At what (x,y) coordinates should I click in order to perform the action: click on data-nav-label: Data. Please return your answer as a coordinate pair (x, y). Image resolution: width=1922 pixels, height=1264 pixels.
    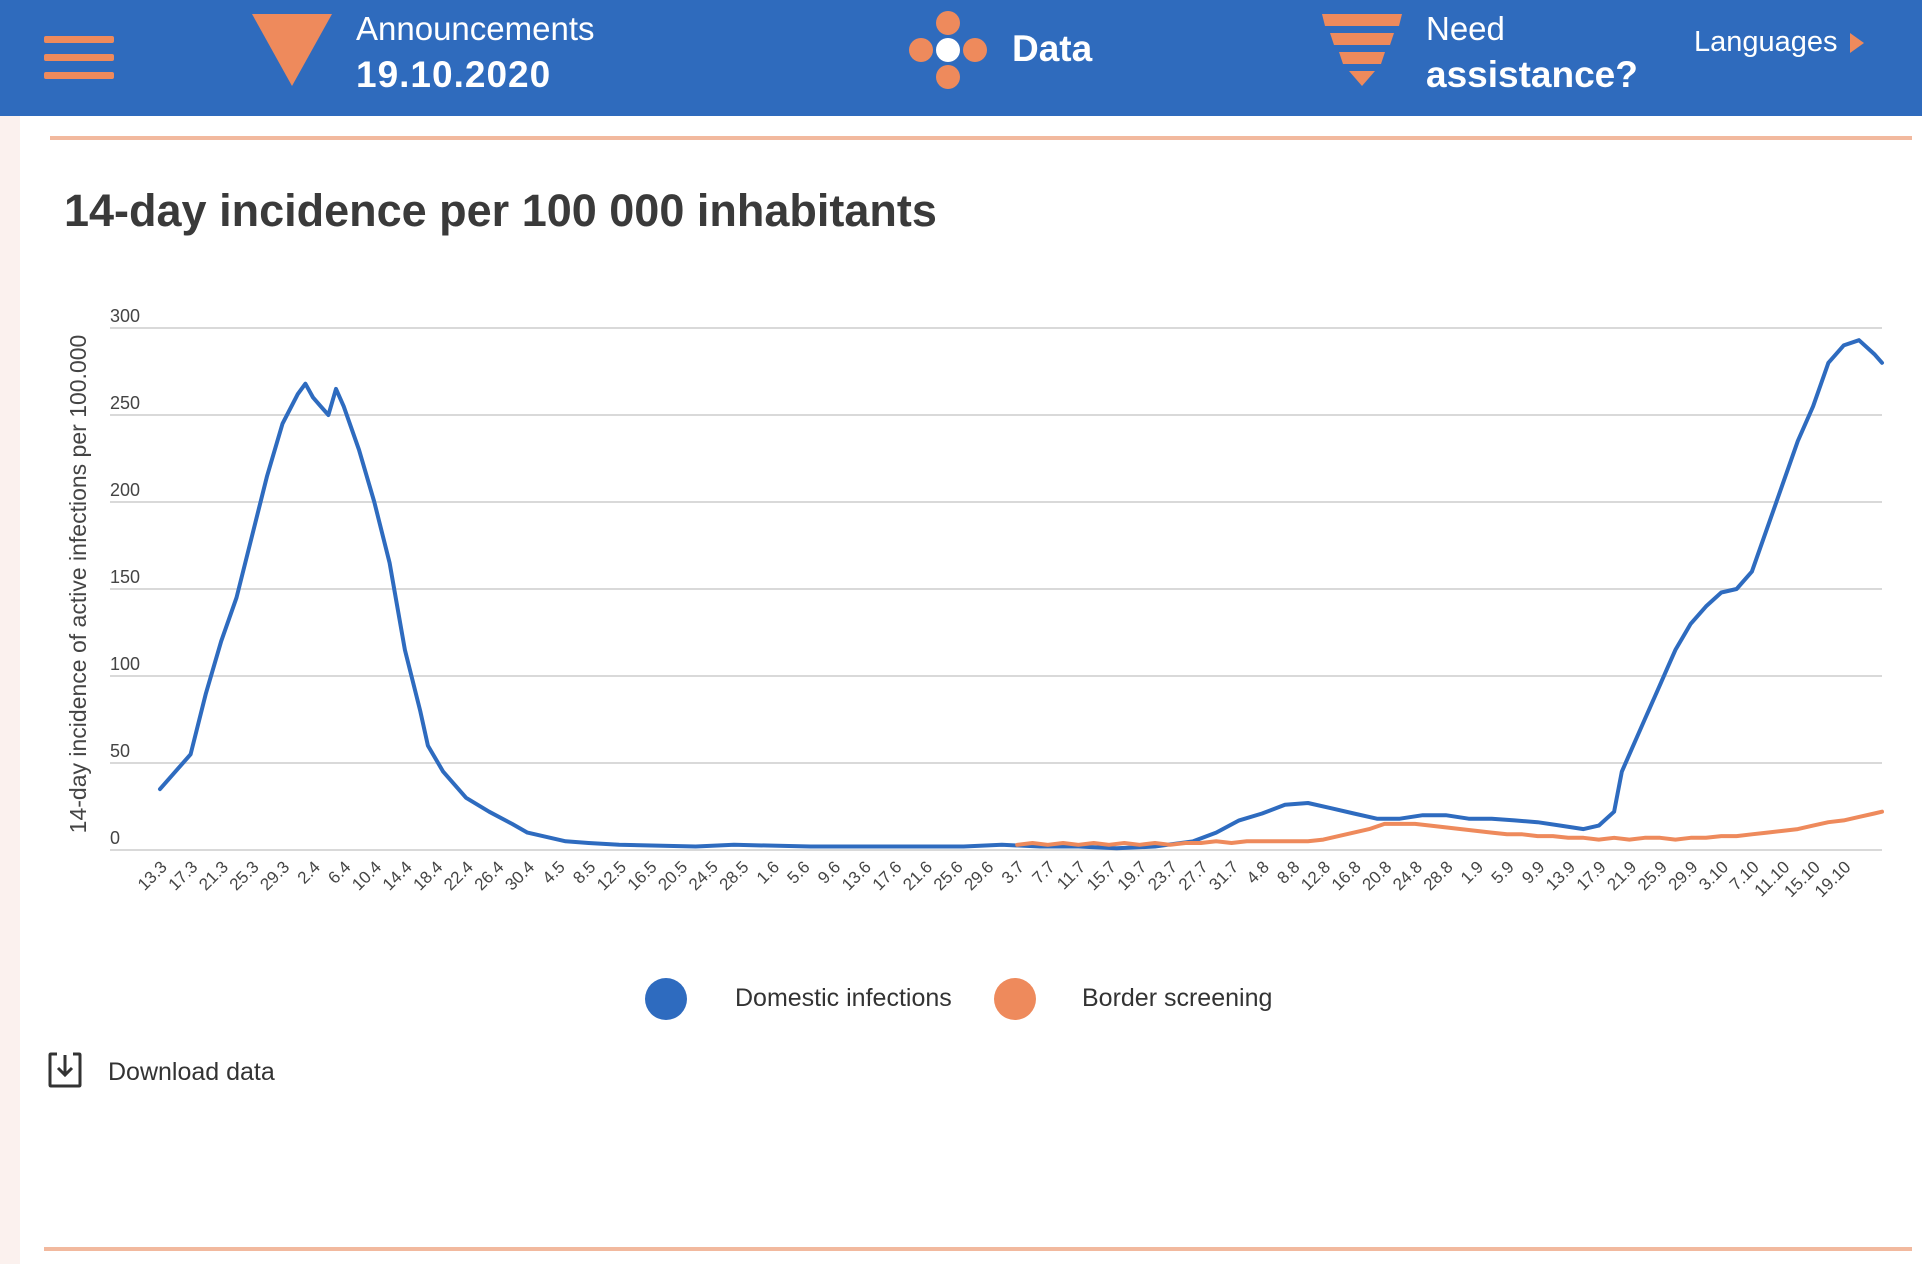
    Looking at the image, I should click on (1052, 48).